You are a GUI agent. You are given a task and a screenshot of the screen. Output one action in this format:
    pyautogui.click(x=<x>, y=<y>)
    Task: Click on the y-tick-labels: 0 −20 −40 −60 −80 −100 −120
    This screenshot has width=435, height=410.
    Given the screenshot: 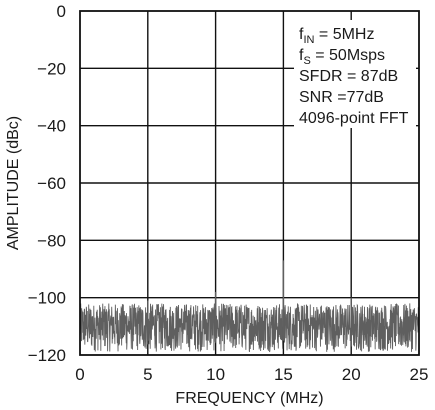 What is the action you would take?
    pyautogui.click(x=47, y=183)
    